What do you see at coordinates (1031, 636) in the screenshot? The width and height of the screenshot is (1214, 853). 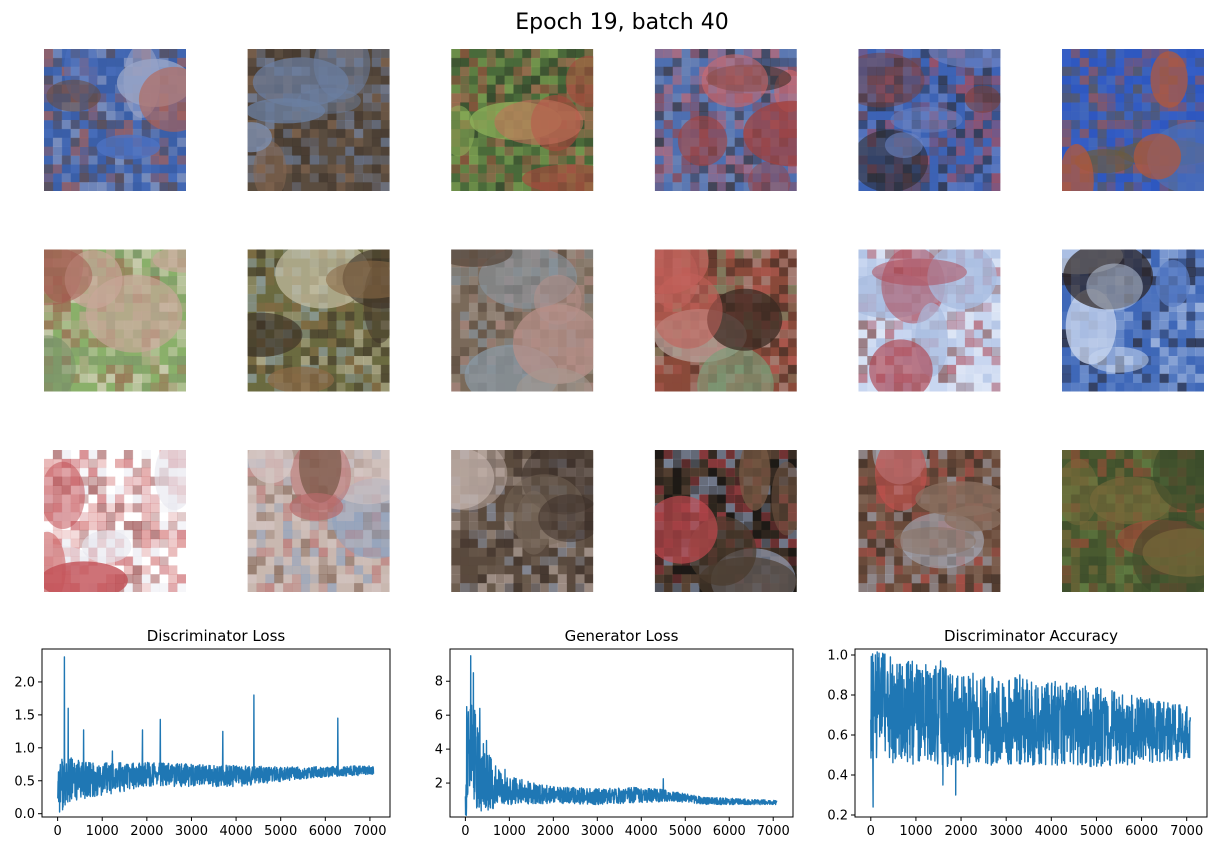 I see `chart-title: Discriminator Accuracy` at bounding box center [1031, 636].